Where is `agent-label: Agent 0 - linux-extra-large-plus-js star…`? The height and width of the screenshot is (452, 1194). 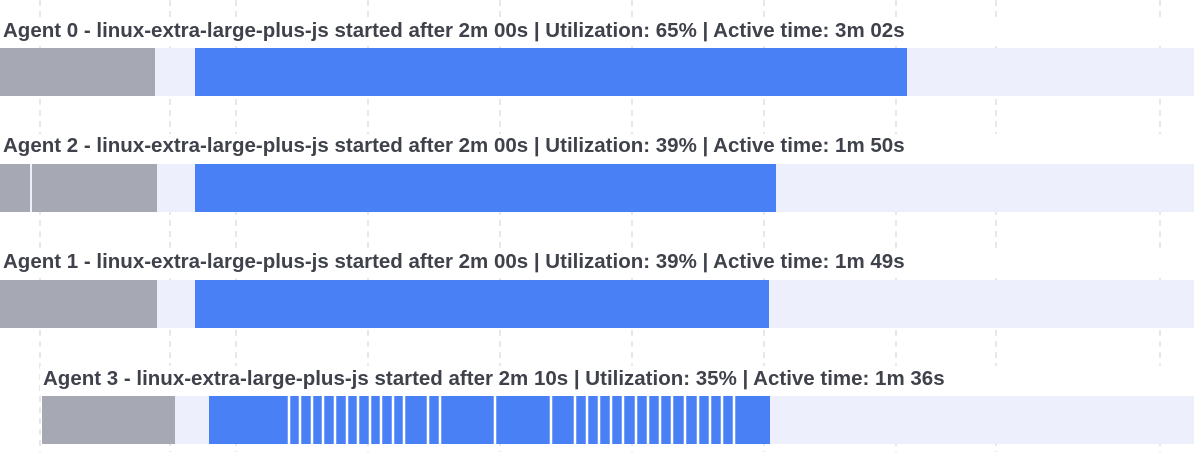 agent-label: Agent 0 - linux-extra-large-plus-js star… is located at coordinates (454, 30).